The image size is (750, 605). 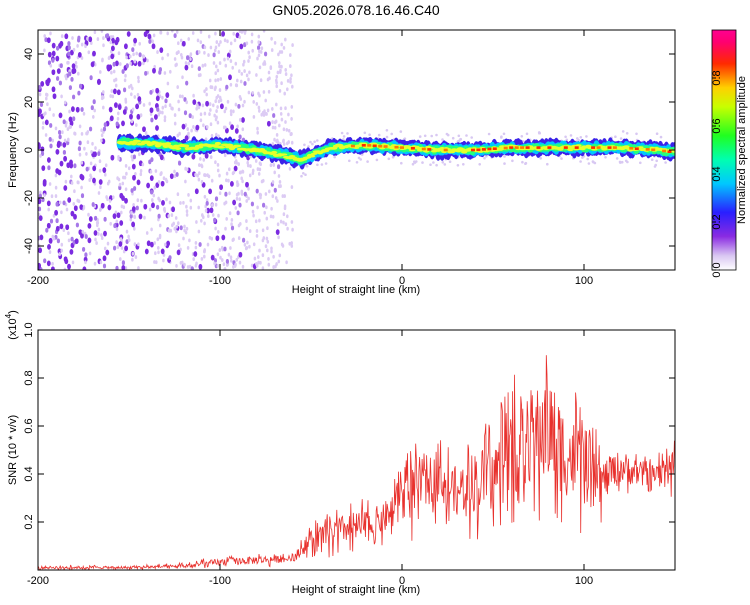 What do you see at coordinates (13, 328) in the screenshot?
I see `snr-scale-base: (x10` at bounding box center [13, 328].